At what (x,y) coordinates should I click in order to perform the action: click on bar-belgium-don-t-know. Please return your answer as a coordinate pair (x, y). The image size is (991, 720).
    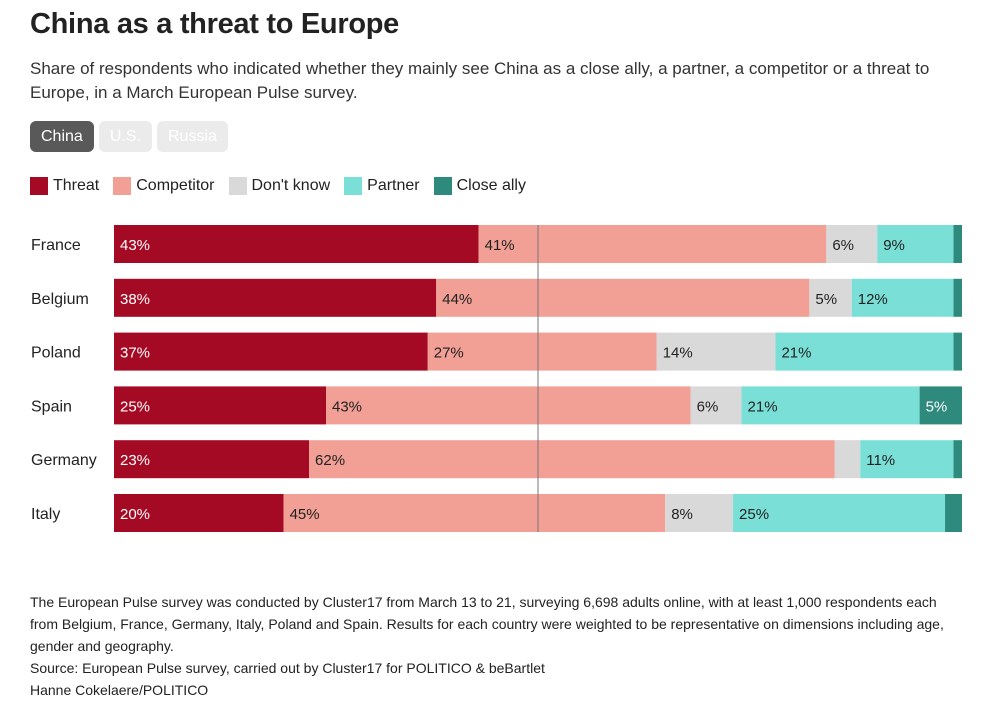
    Looking at the image, I should click on (830, 297).